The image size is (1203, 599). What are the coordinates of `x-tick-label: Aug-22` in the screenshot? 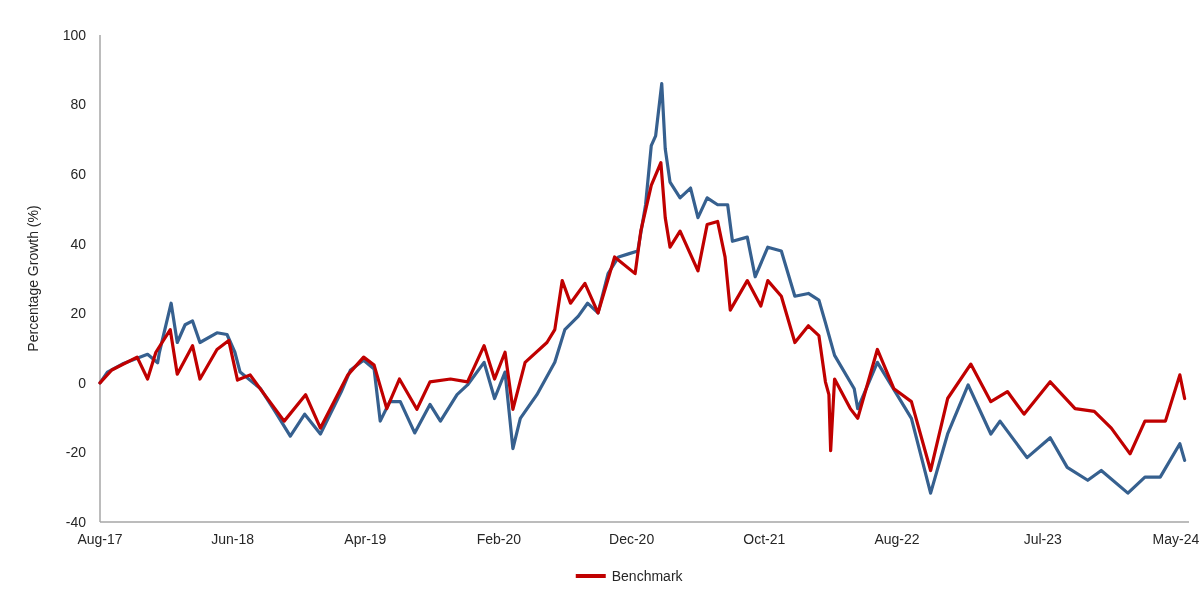 It's located at (897, 539).